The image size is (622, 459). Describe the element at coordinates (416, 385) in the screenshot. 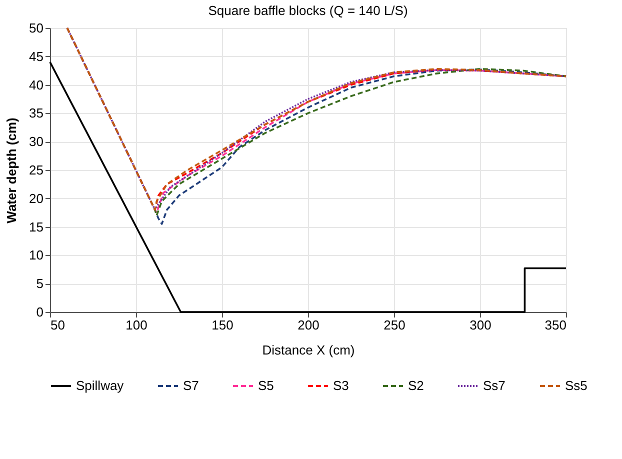

I see `legend-label: S2` at that location.